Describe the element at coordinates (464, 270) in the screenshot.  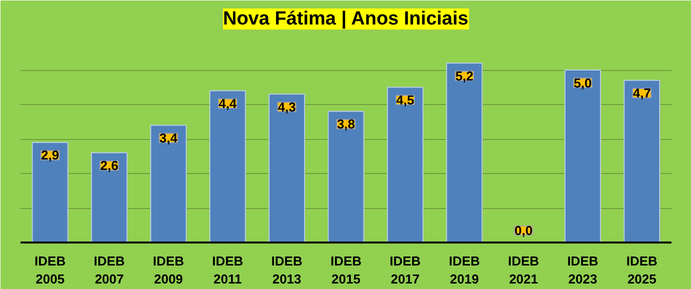
I see `x-tick-label: IDEB 2019` at that location.